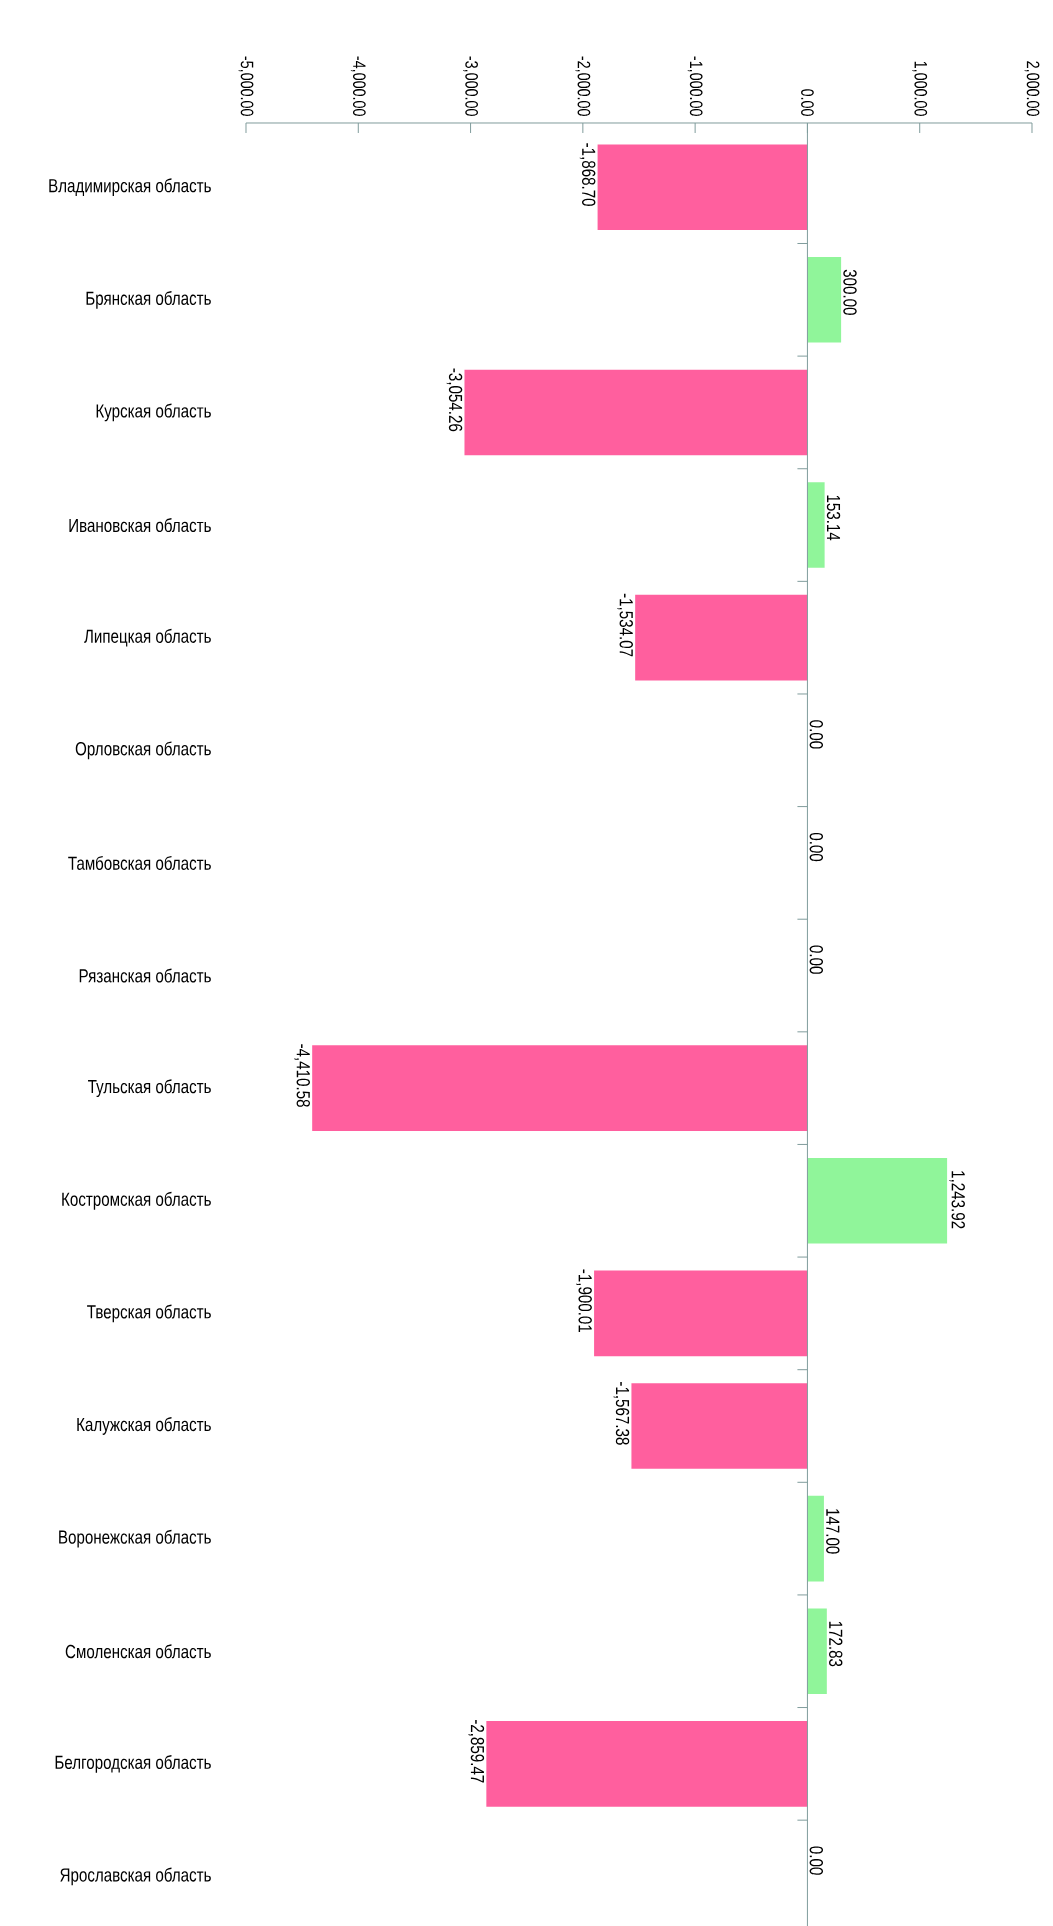 Image resolution: width=1053 pixels, height=1926 pixels. Describe the element at coordinates (833, 1531) in the screenshot. I see `data-label: 147.00` at that location.